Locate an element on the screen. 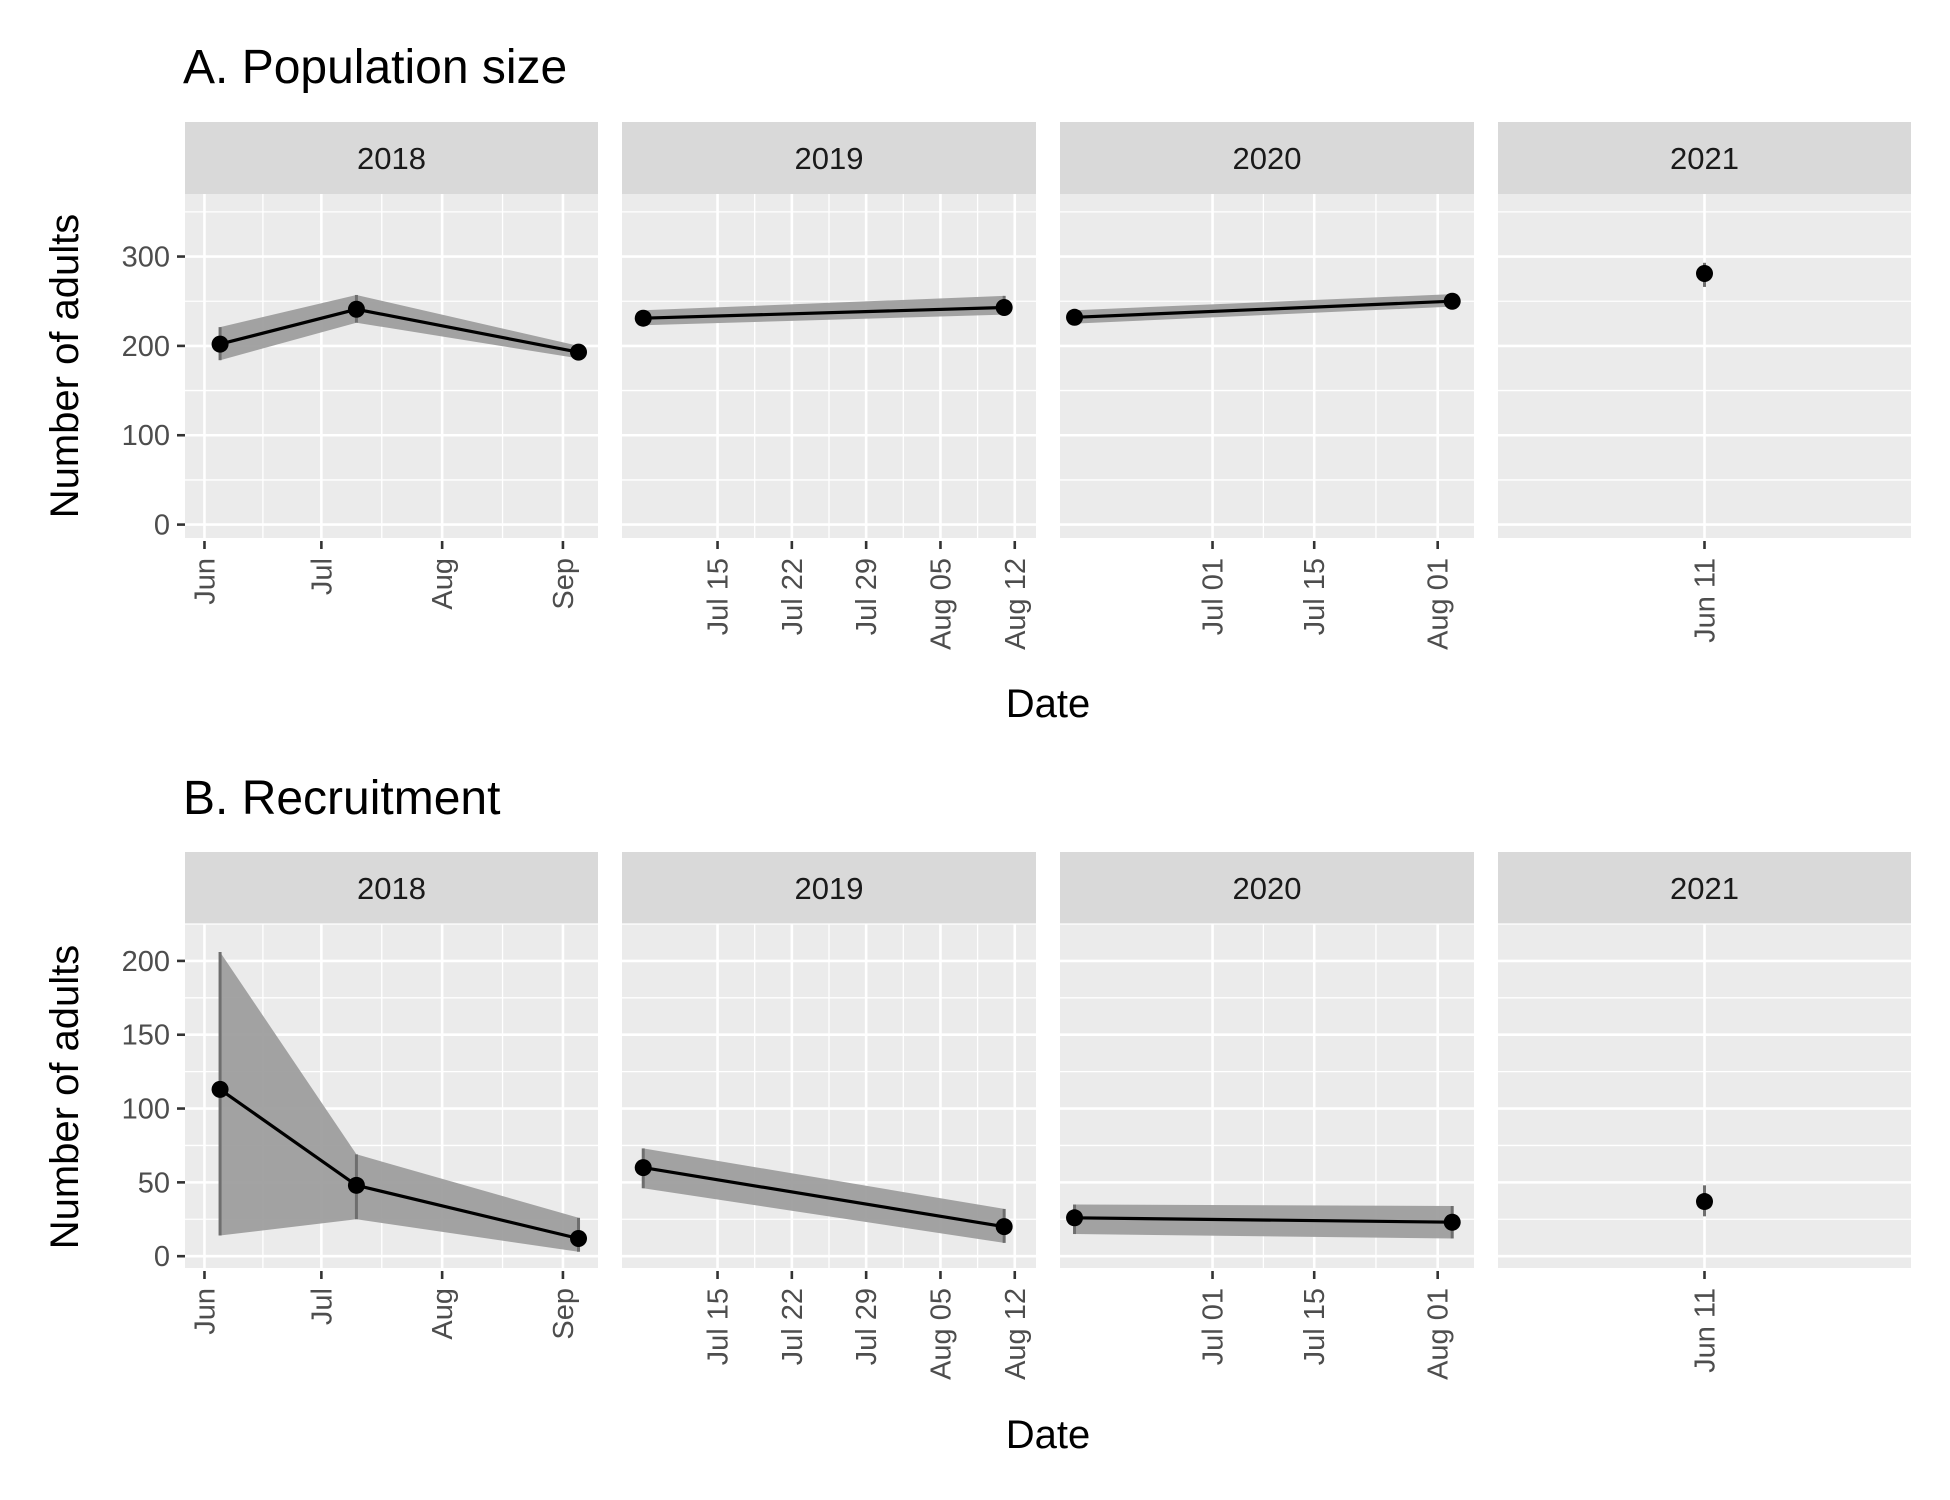 The height and width of the screenshot is (1500, 1950). panel-a-facet-2020-x-tick-label: Jul 01 is located at coordinates (1214, 596).